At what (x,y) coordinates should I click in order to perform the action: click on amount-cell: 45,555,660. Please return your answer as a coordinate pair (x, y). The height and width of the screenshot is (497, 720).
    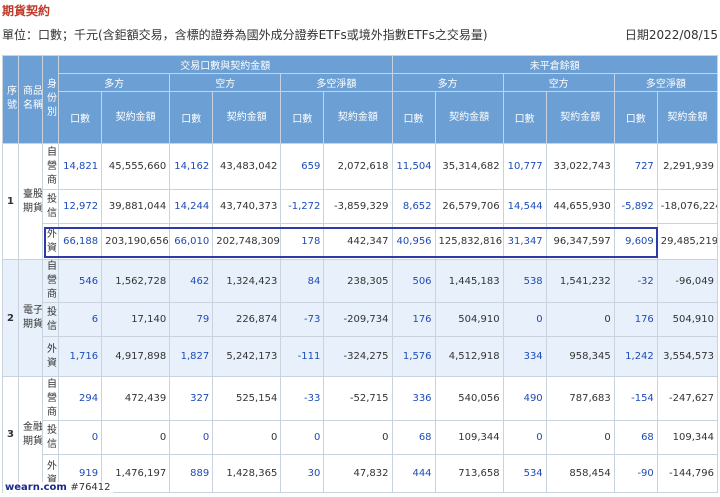
    Looking at the image, I should click on (136, 166).